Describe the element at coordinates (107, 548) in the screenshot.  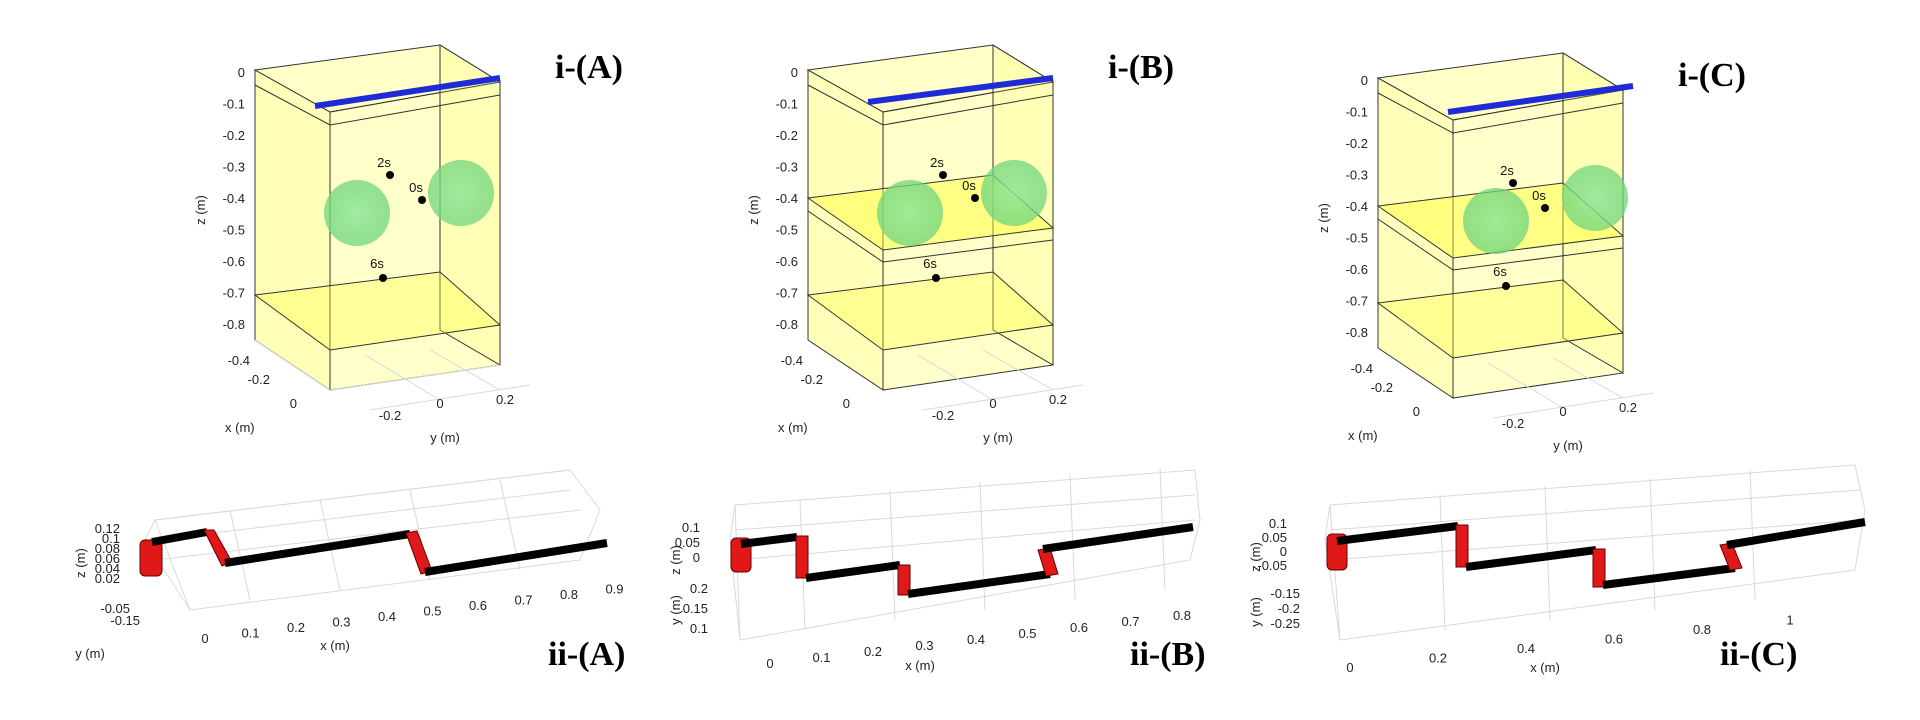
I see `z-tick-label: 0.08` at that location.